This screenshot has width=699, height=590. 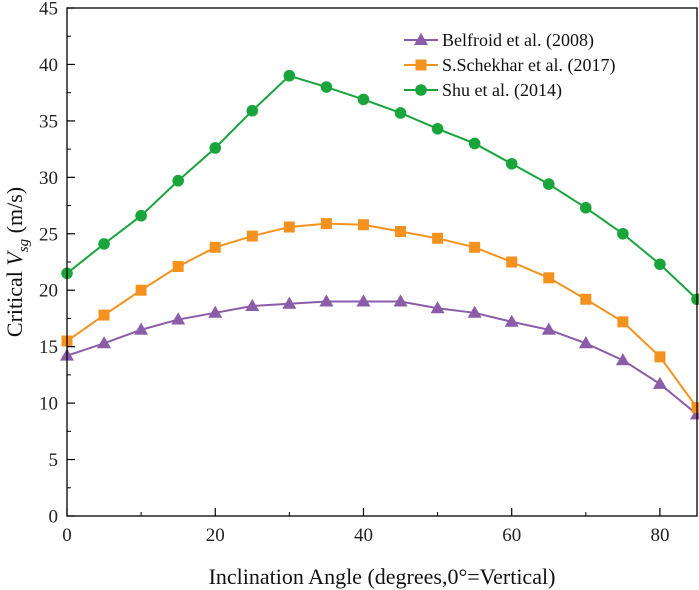 I want to click on y-tick-label-0: 0, so click(x=54, y=517).